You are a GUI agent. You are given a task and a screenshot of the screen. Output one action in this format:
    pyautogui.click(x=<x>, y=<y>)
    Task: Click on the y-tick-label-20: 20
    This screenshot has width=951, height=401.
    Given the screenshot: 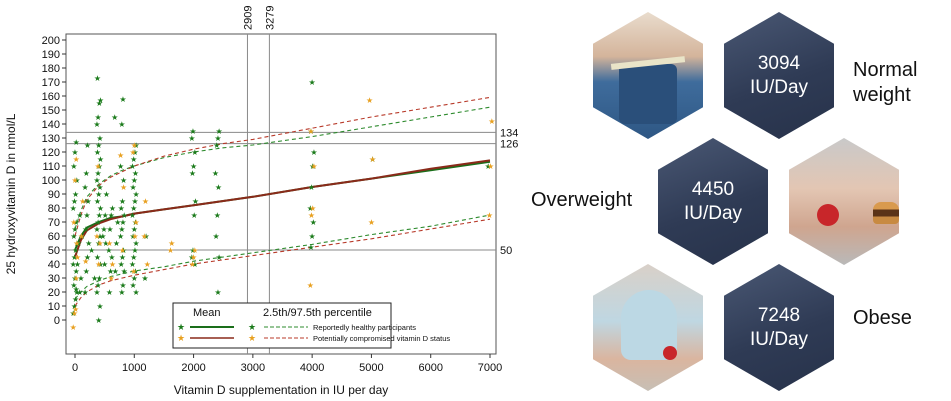 What is the action you would take?
    pyautogui.click(x=54, y=293)
    